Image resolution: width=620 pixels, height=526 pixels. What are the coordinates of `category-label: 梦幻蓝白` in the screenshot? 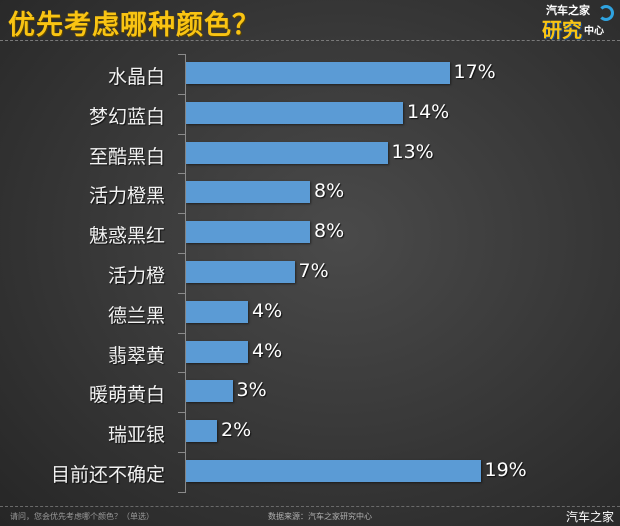 It's located at (126, 116).